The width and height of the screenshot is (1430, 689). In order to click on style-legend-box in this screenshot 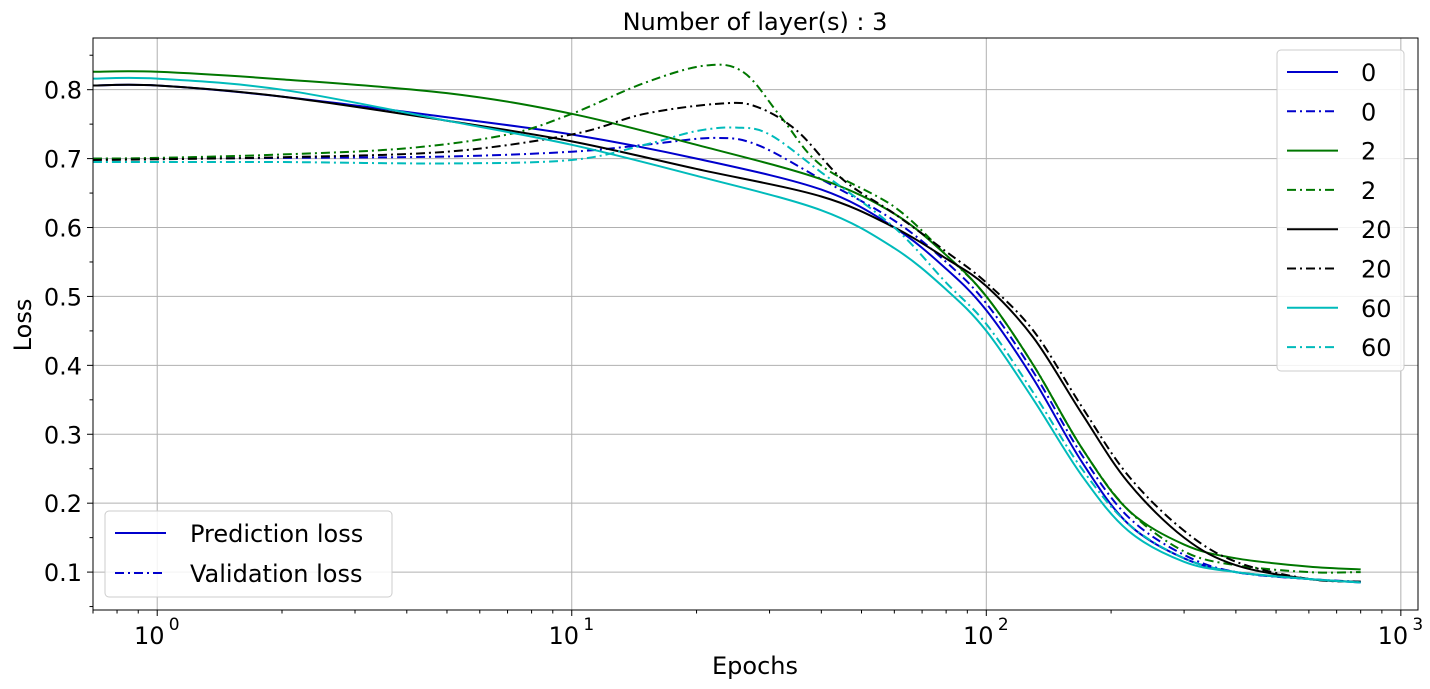, I will do `click(248, 554)`.